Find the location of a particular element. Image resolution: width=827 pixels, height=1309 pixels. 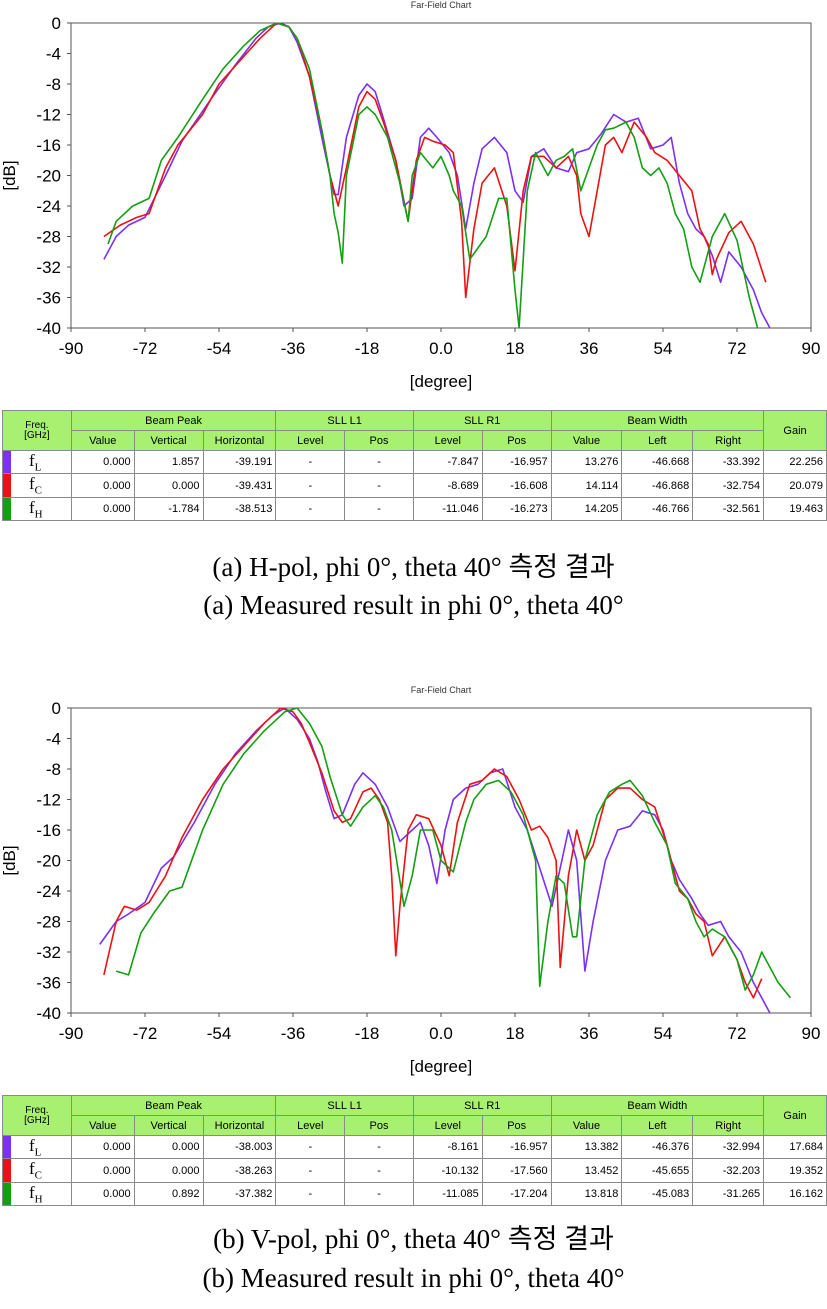

table-cell: -16.273 is located at coordinates (516, 509).